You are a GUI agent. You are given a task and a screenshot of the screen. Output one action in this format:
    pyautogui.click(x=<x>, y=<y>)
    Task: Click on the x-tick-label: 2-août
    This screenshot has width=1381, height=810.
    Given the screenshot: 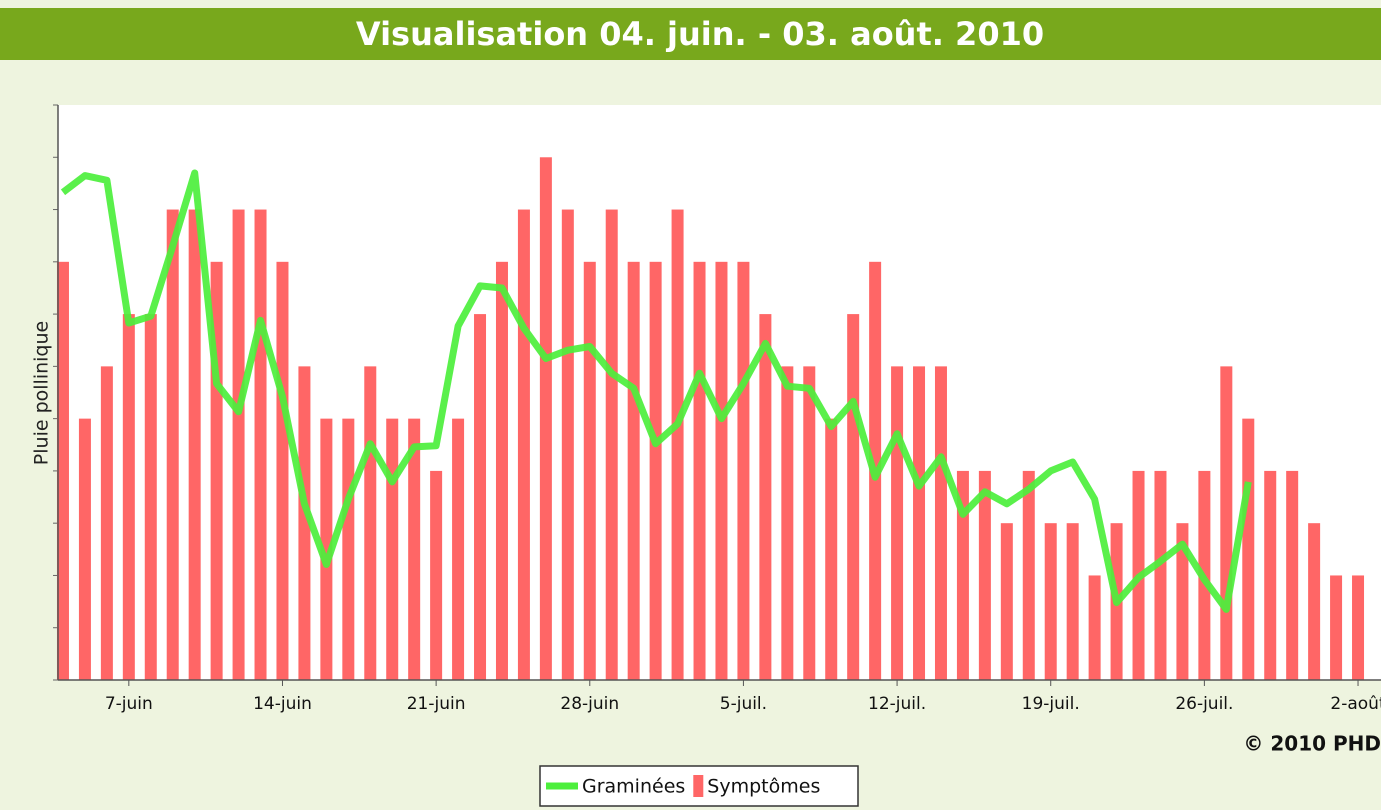 What is the action you would take?
    pyautogui.click(x=1355, y=704)
    